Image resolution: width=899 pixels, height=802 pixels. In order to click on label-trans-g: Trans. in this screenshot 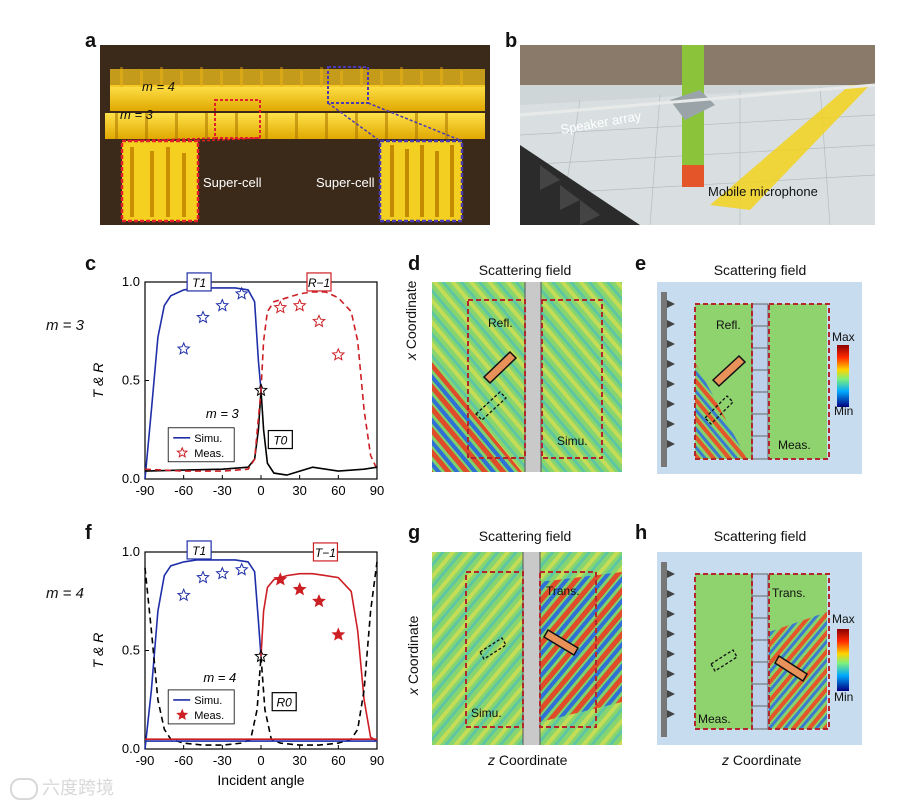, I will do `click(563, 591)`.